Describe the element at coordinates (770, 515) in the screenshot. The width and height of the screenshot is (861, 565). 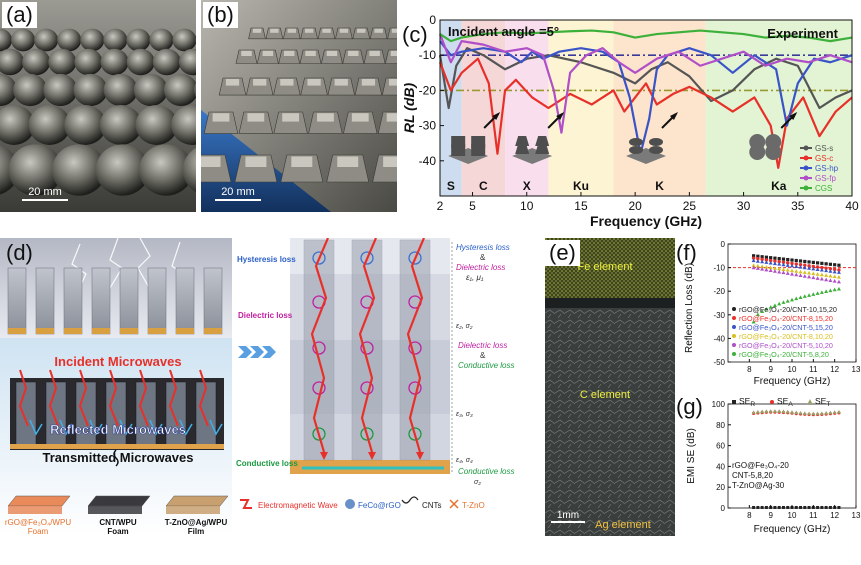
I see `x-tick-label: 9` at that location.